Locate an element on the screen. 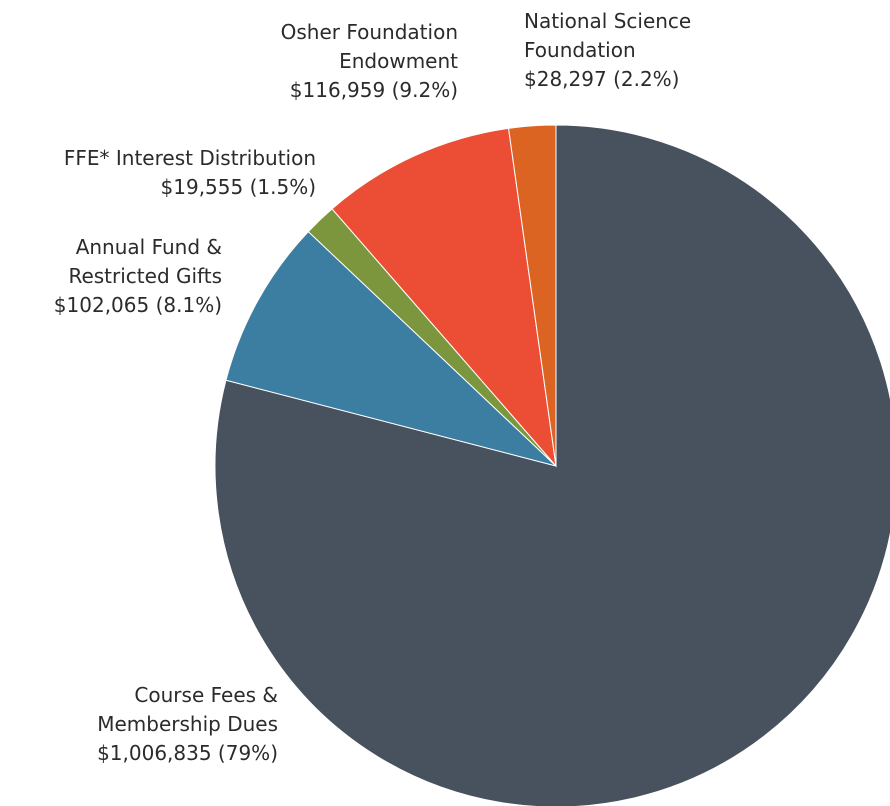  label-osher-line-2: Endowment is located at coordinates (398, 61).